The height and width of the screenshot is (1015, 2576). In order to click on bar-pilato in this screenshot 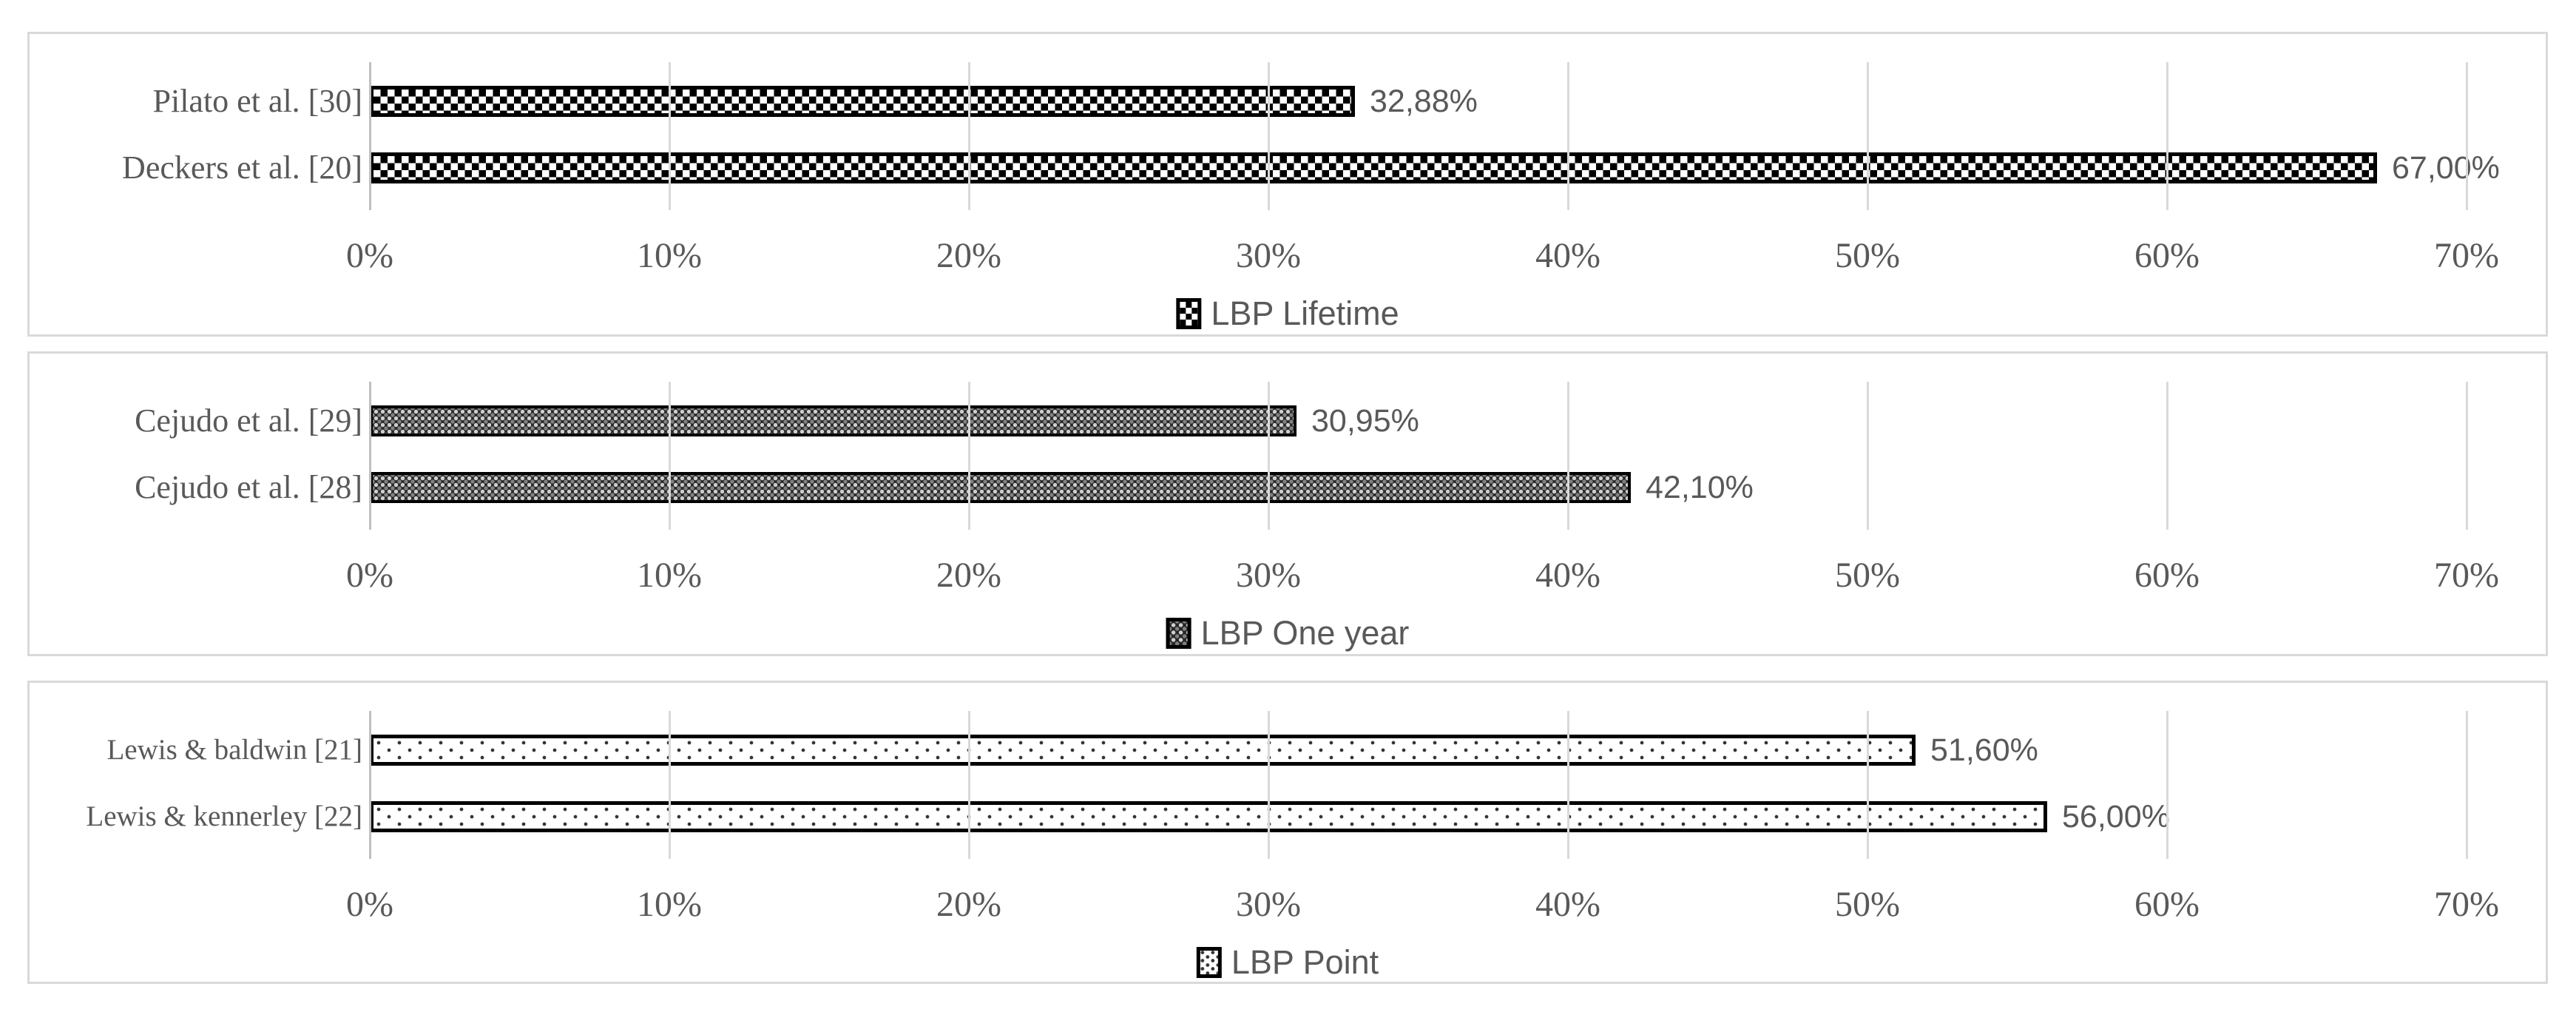, I will do `click(862, 102)`.